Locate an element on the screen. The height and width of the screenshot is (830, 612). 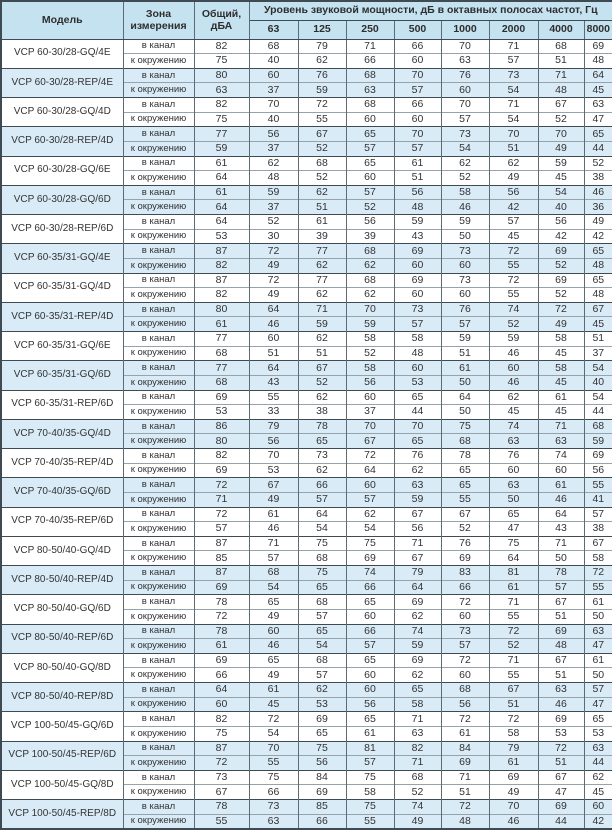
band-cell: 33 is located at coordinates (273, 412).